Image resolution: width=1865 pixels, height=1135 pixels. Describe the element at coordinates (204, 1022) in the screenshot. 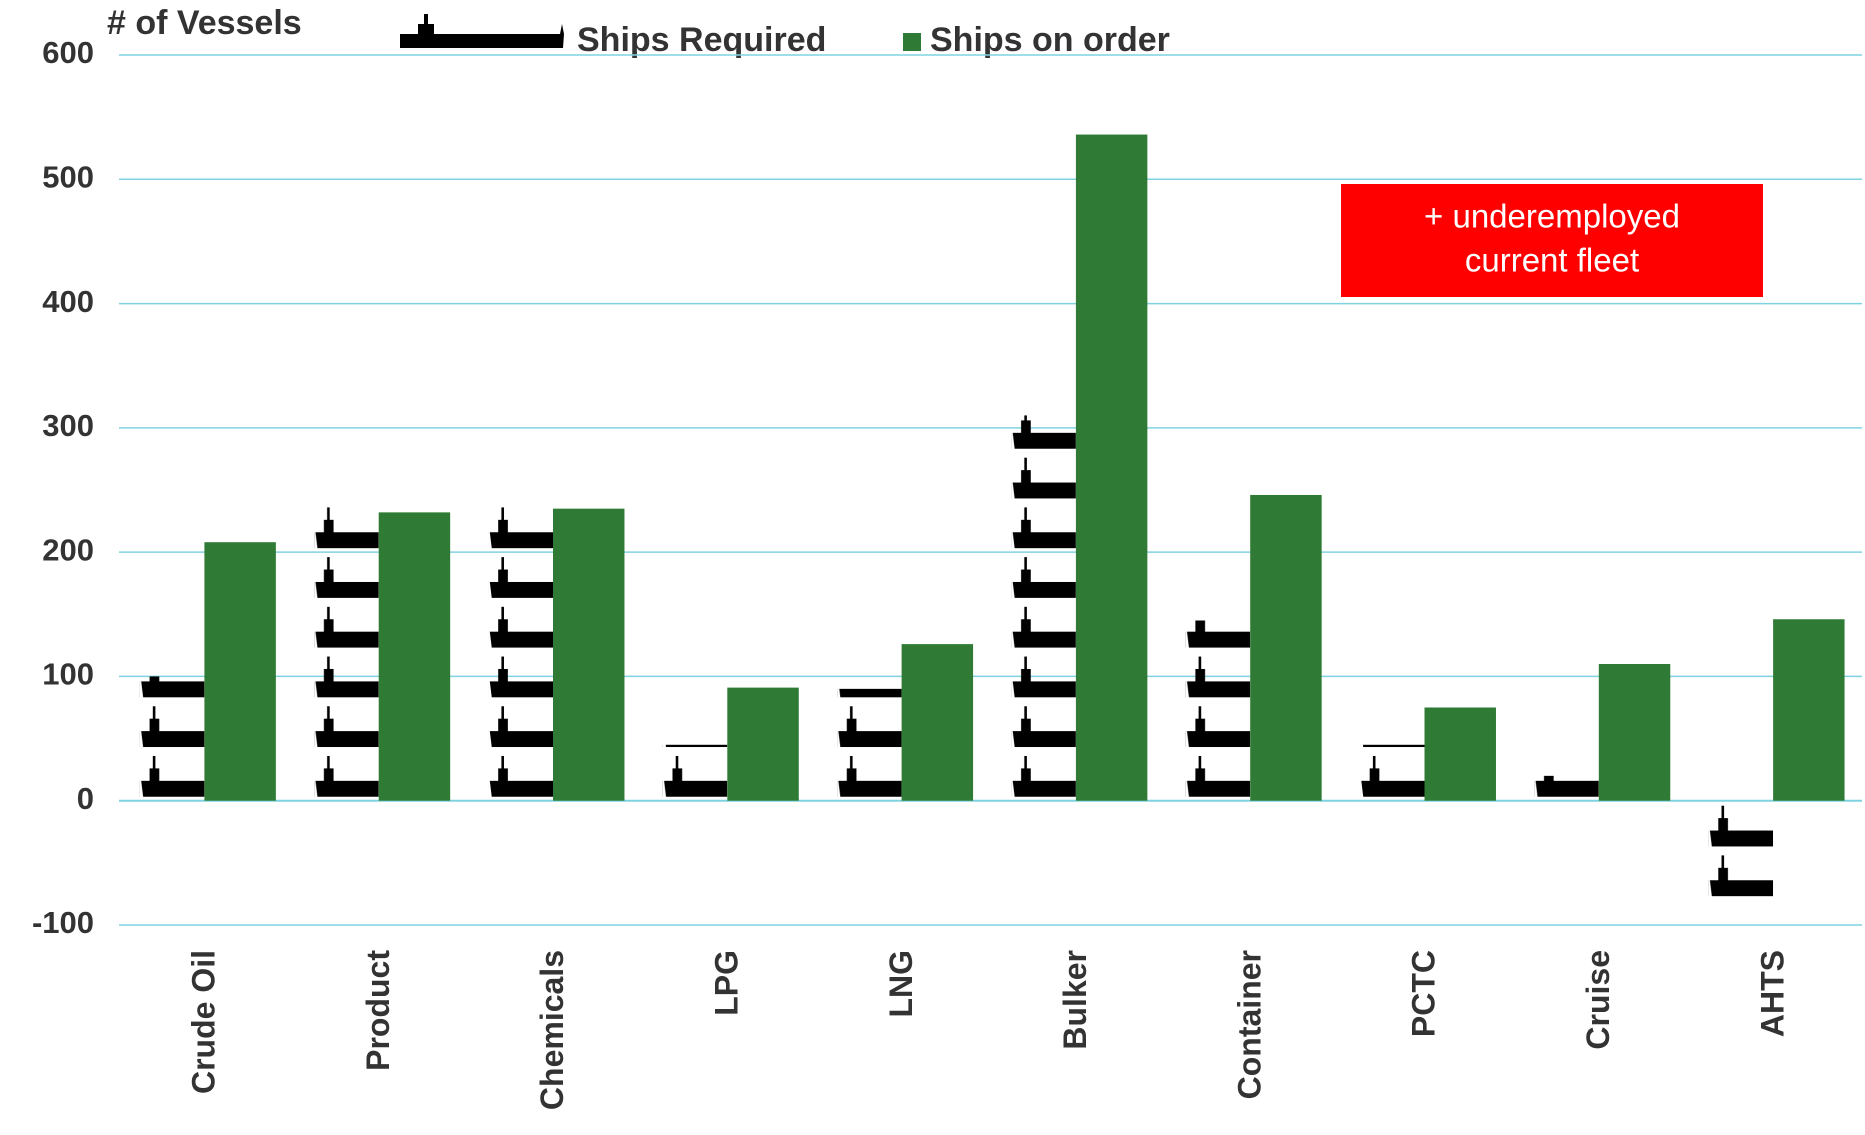

I see `x-tick-label: Crude Oil` at that location.